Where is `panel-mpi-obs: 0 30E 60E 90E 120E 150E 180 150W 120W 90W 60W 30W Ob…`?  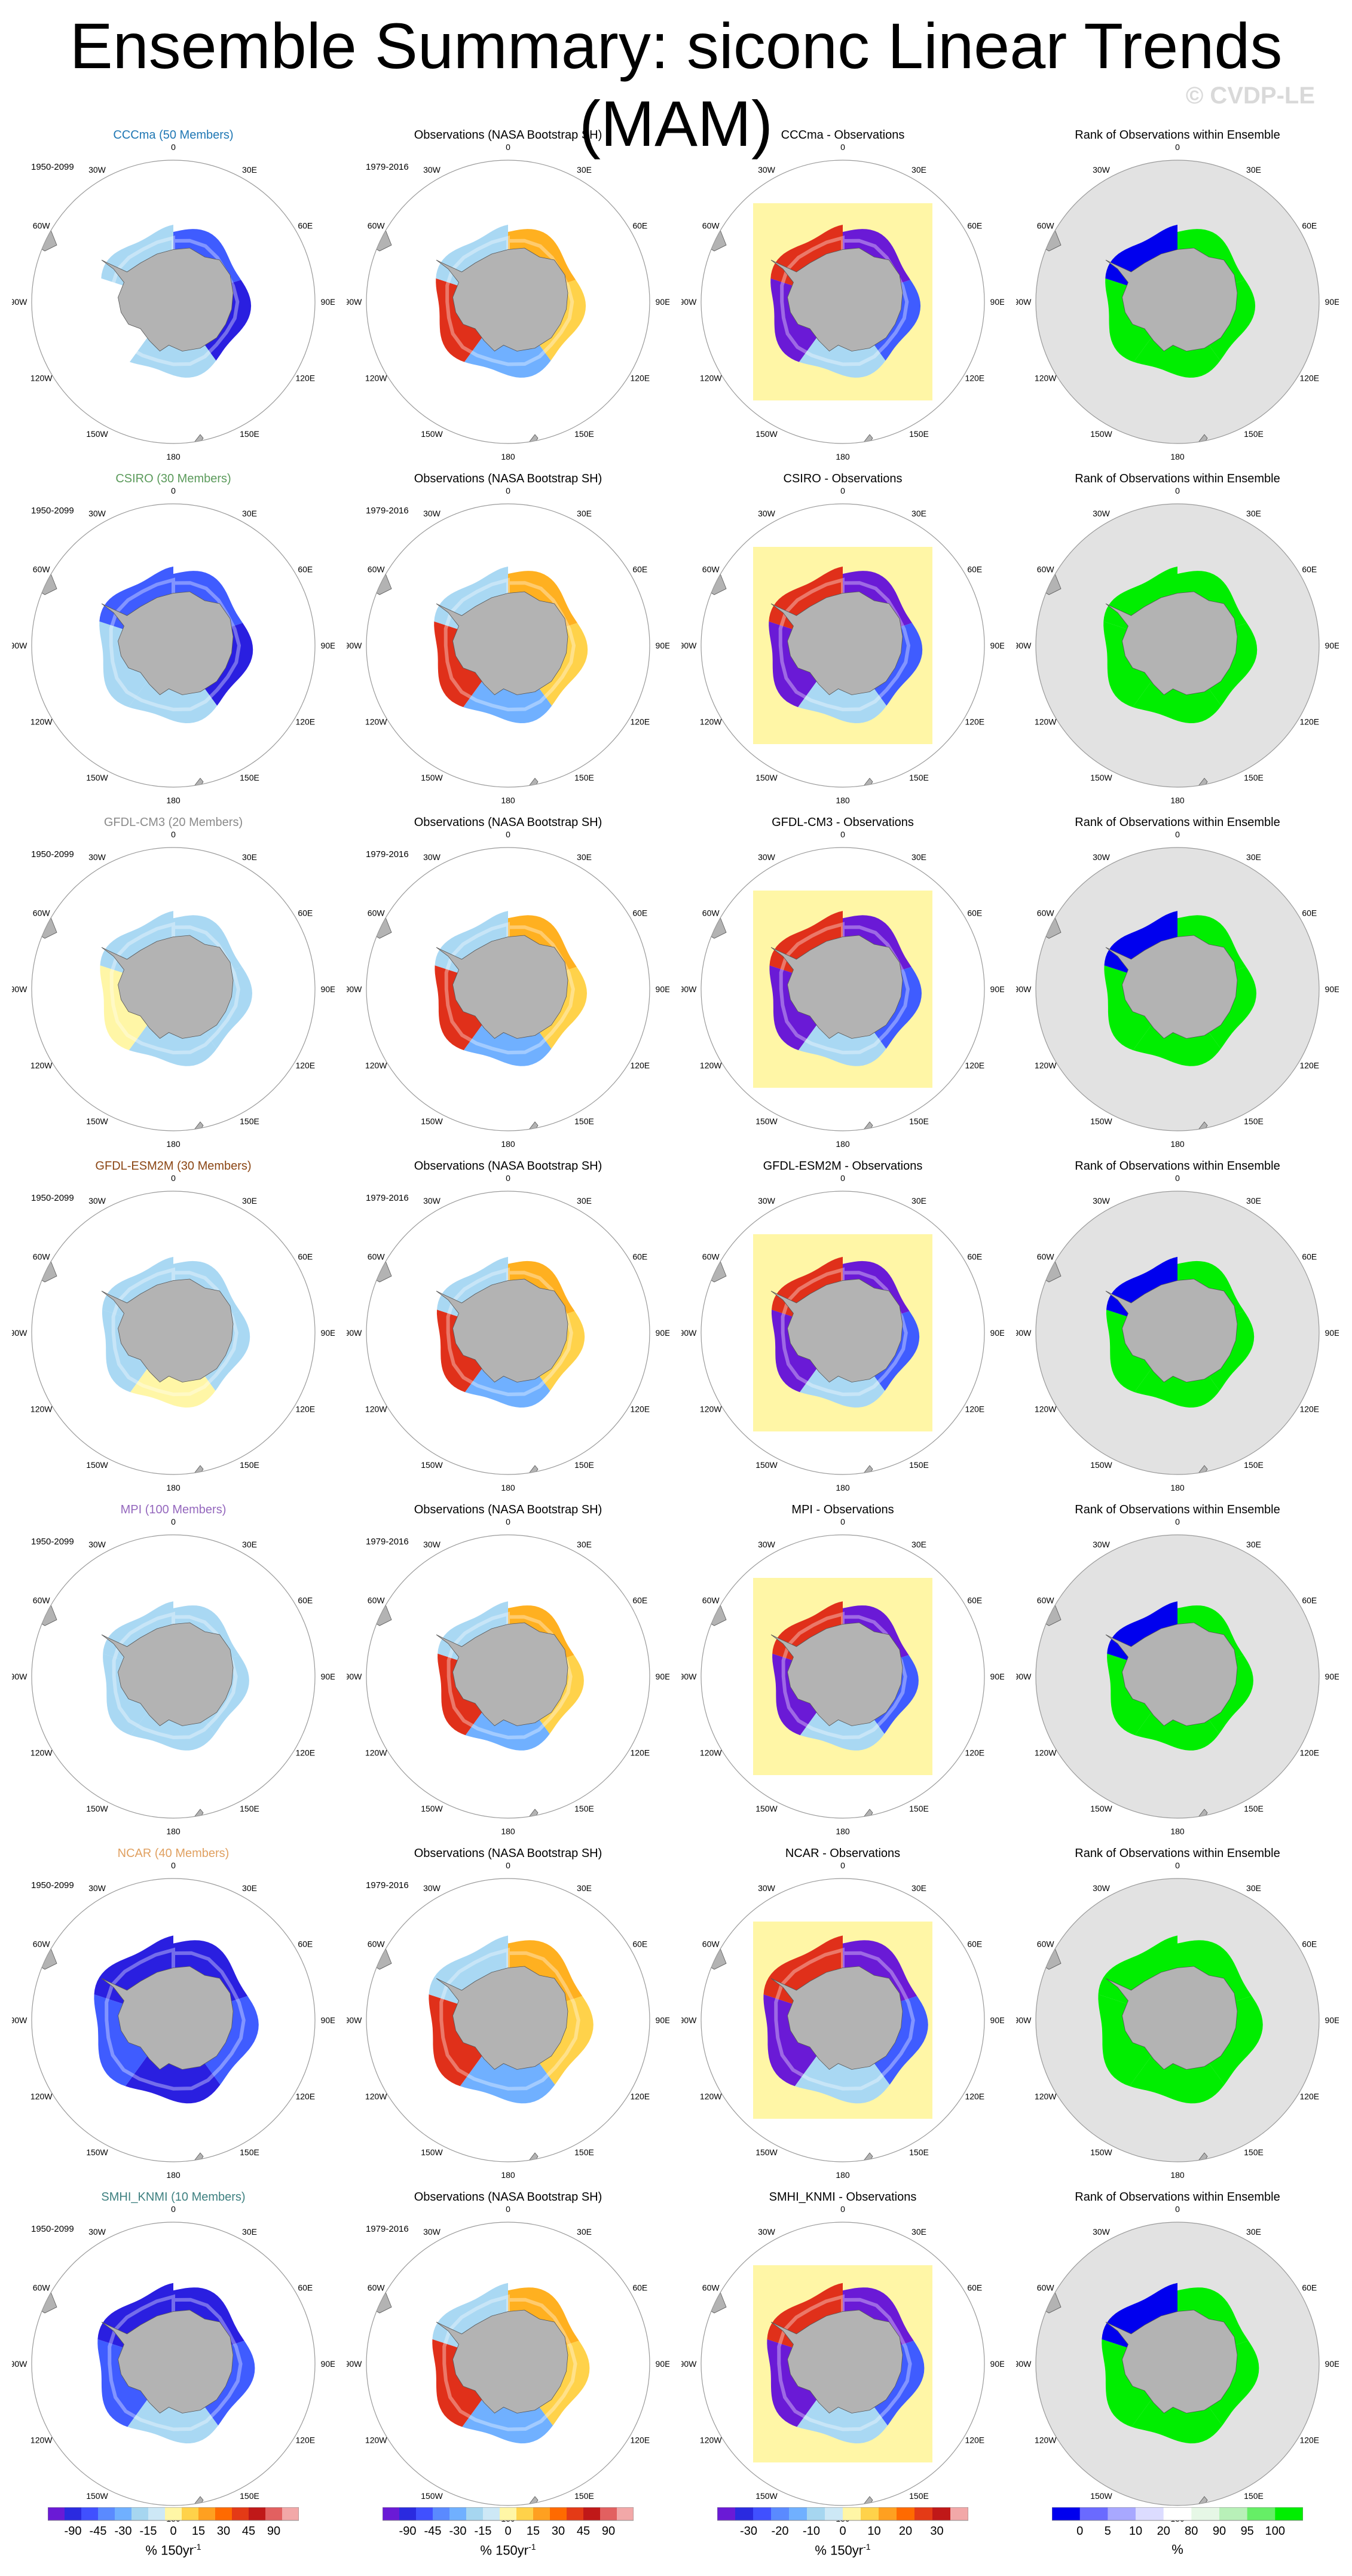 panel-mpi-obs: 0 30E 60E 90E 120E 150E 180 150W 120W 90W 60W 30W Ob… is located at coordinates (508, 1673).